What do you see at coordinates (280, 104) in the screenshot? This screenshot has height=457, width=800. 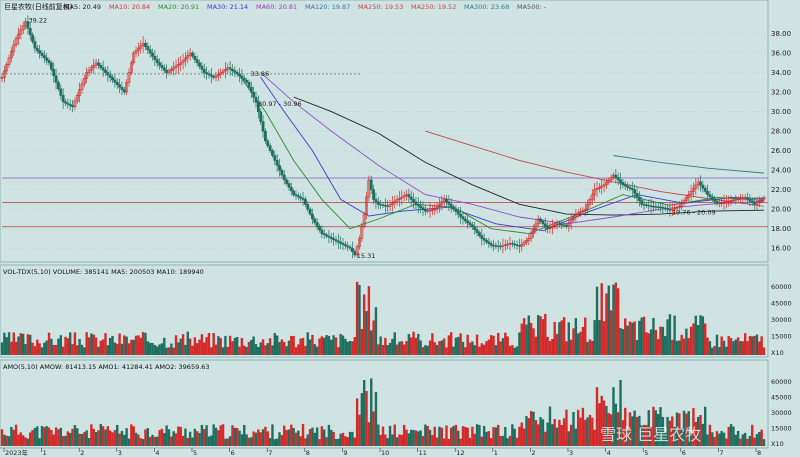 I see `level-label: 30.97 - 30.96` at bounding box center [280, 104].